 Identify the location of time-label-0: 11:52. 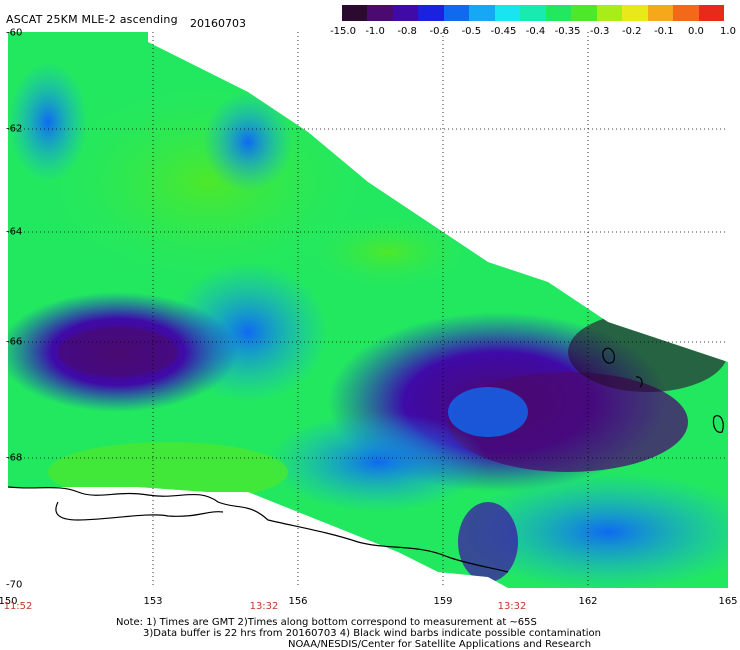
(18, 606).